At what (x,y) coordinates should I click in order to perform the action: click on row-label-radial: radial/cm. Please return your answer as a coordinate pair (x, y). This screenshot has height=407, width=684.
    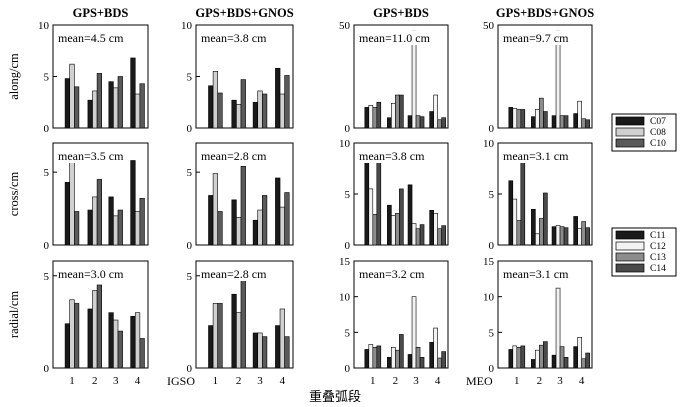
    Looking at the image, I should click on (14, 314).